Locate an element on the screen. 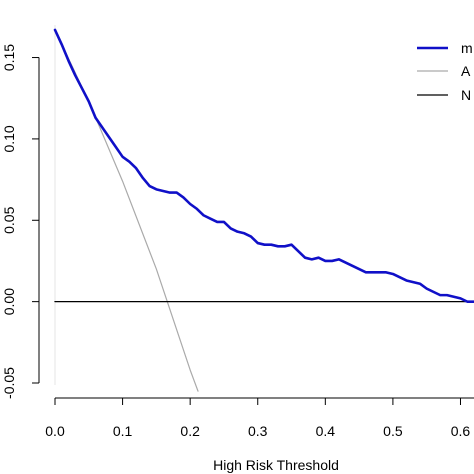 This screenshot has height=474, width=474. x-tick-label: 0.4 is located at coordinates (326, 431).